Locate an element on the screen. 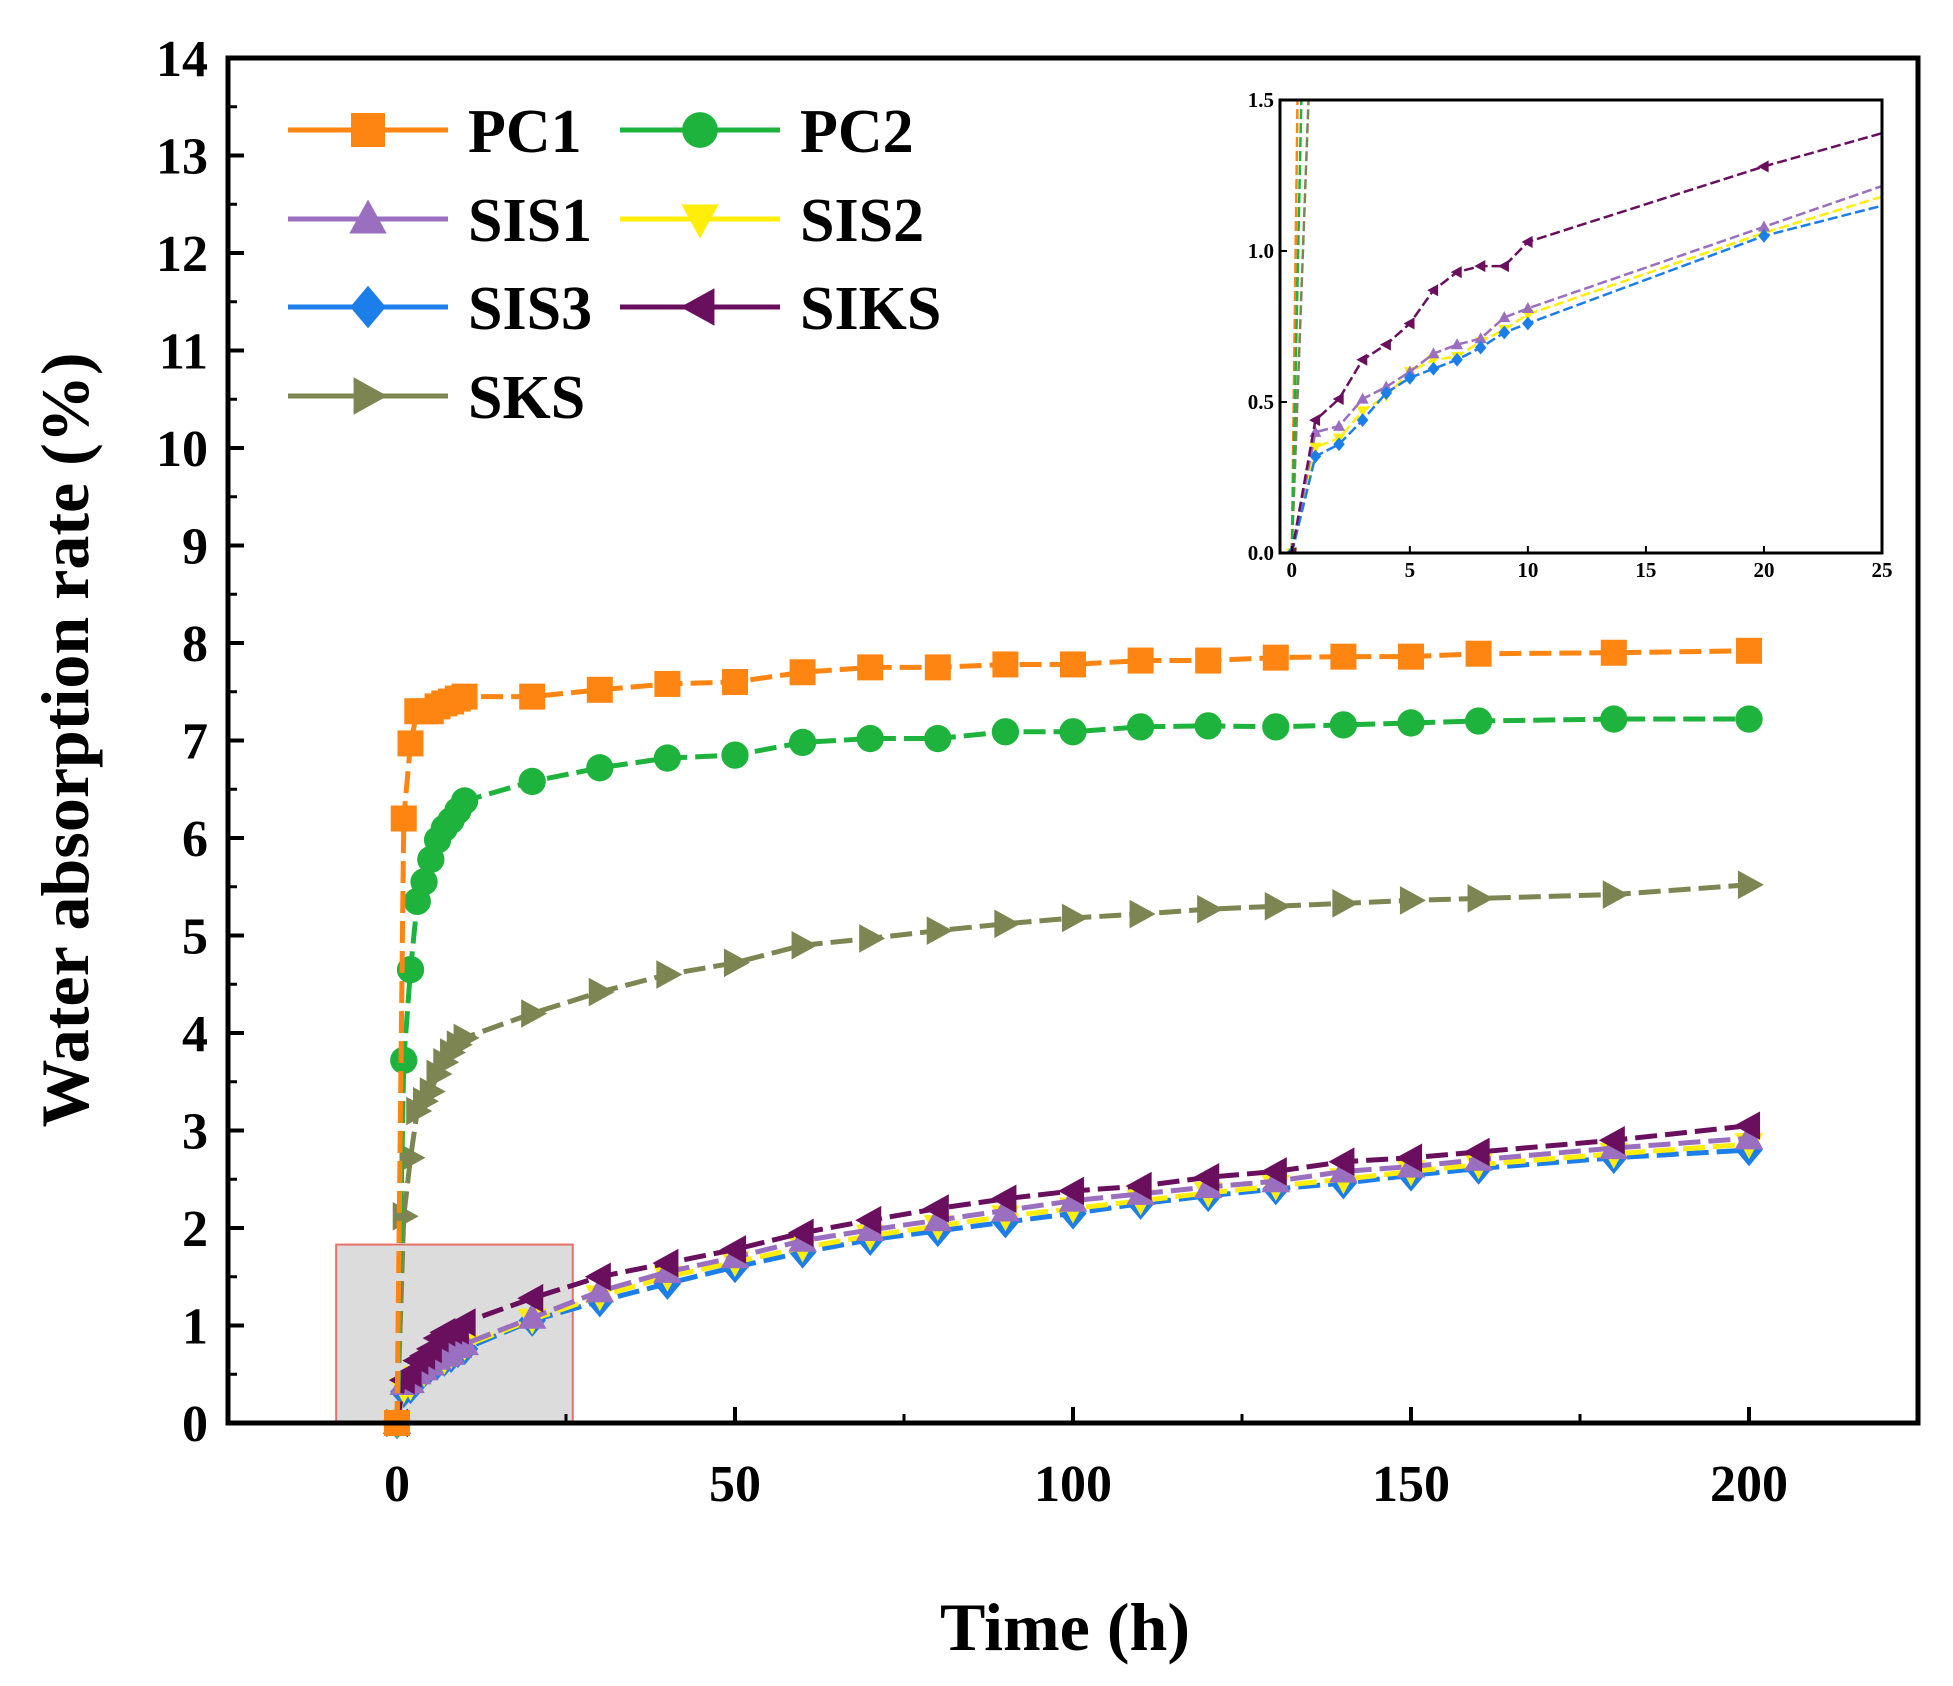  legend-label: SIS1 is located at coordinates (530, 221).